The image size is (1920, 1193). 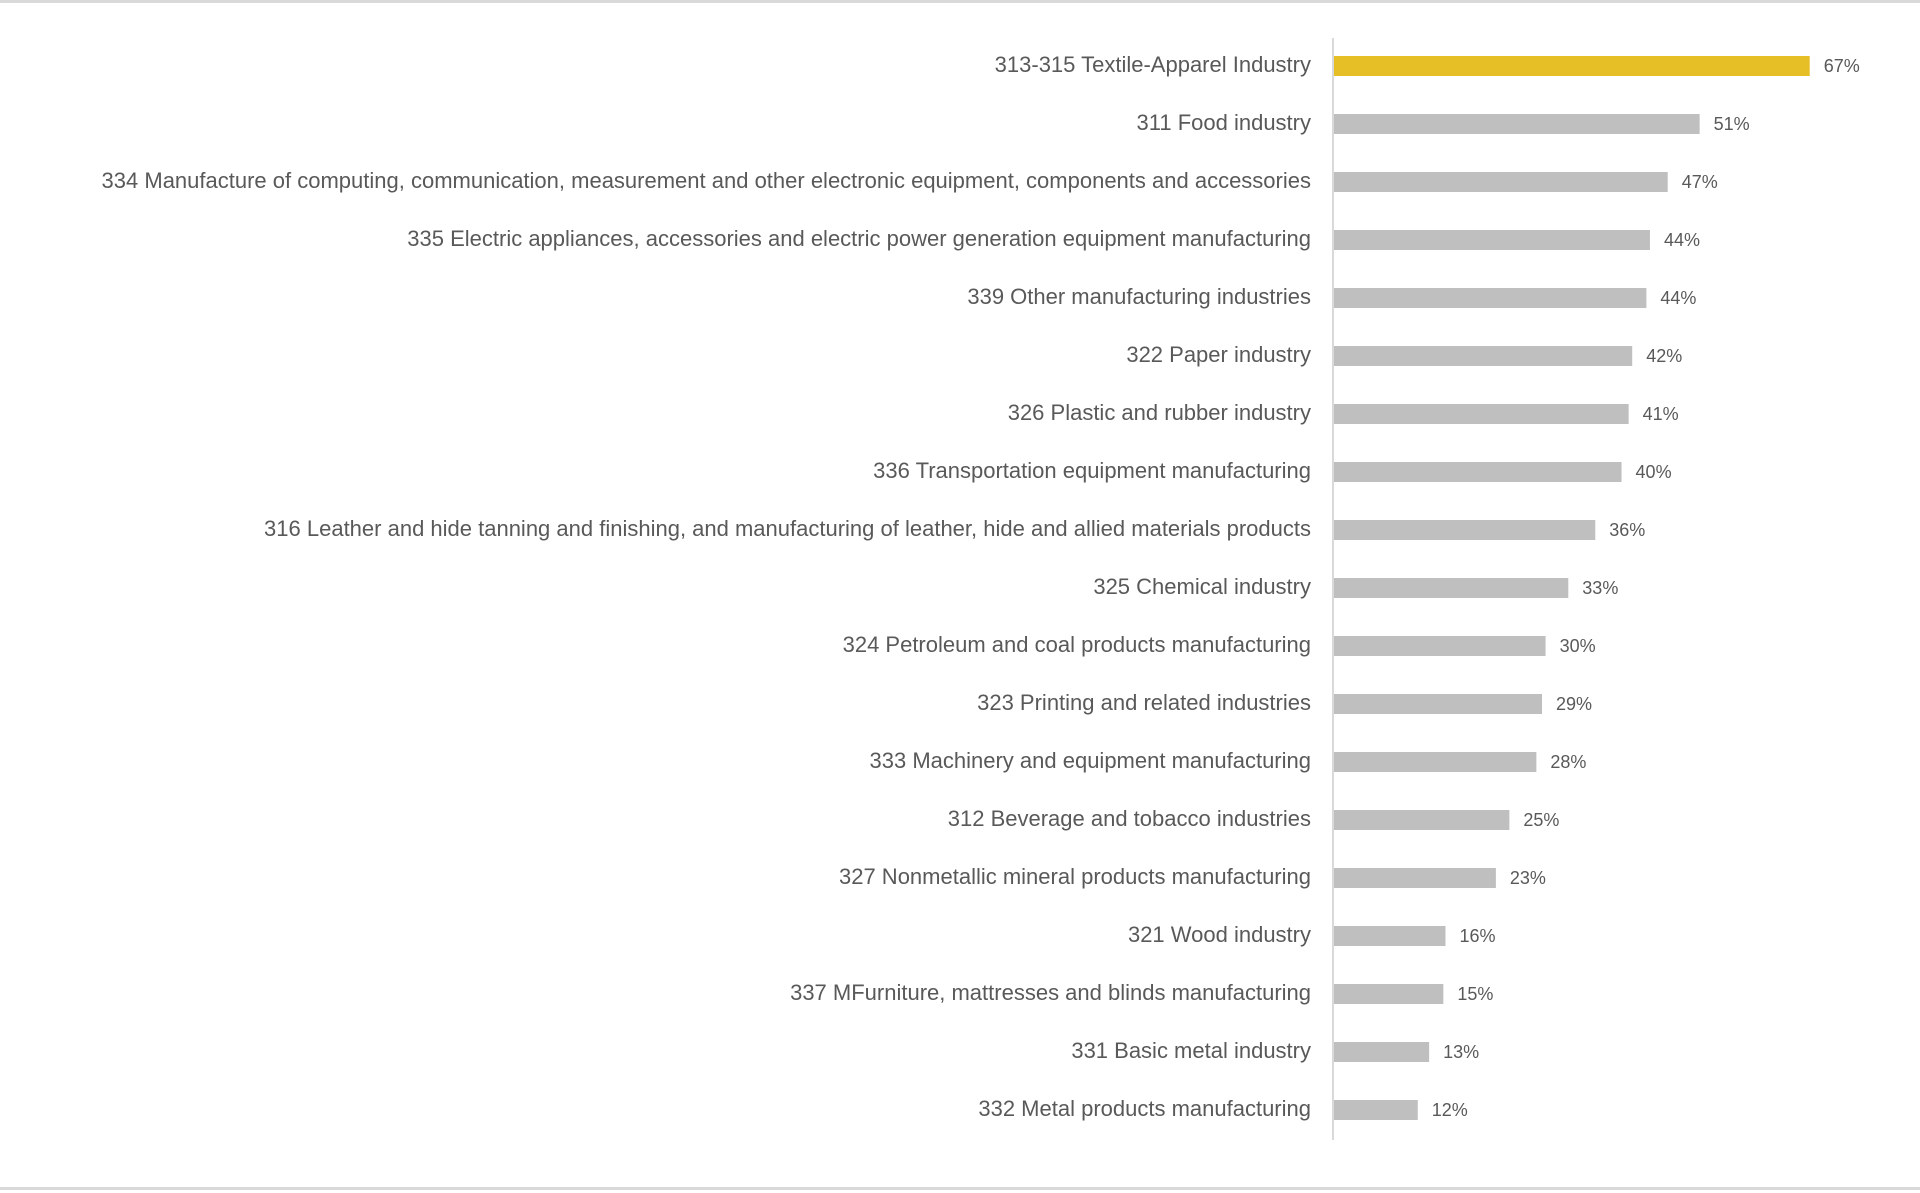 I want to click on category-label: 326 Plastic and rubber industry, so click(x=1159, y=412).